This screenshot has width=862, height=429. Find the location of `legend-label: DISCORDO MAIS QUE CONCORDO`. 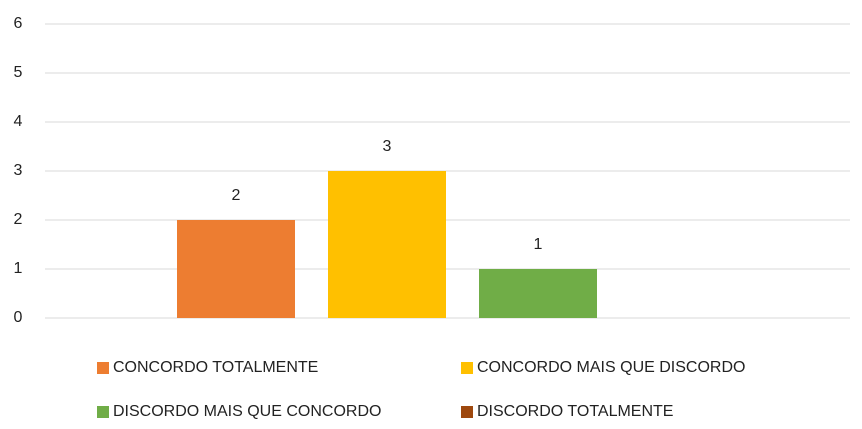

legend-label: DISCORDO MAIS QUE CONCORDO is located at coordinates (247, 411).